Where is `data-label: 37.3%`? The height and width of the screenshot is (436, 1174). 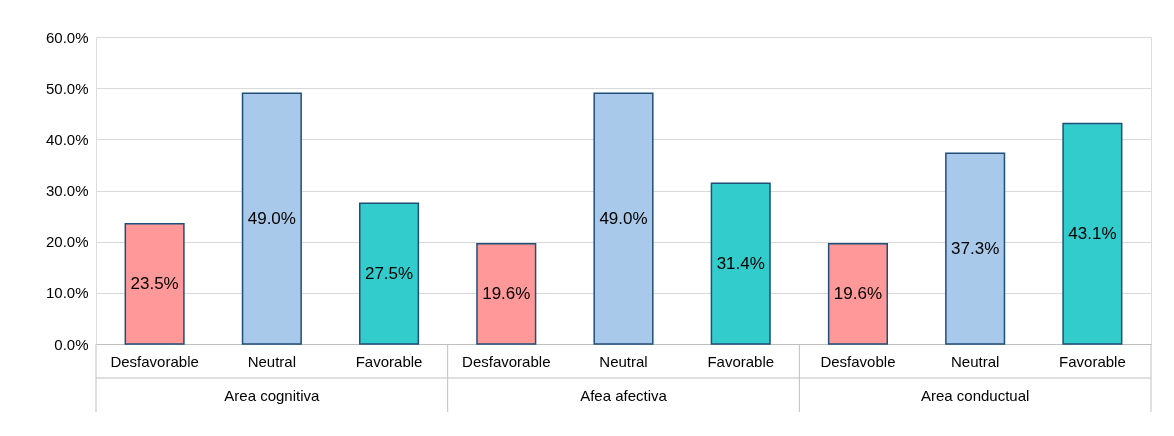 data-label: 37.3% is located at coordinates (975, 248).